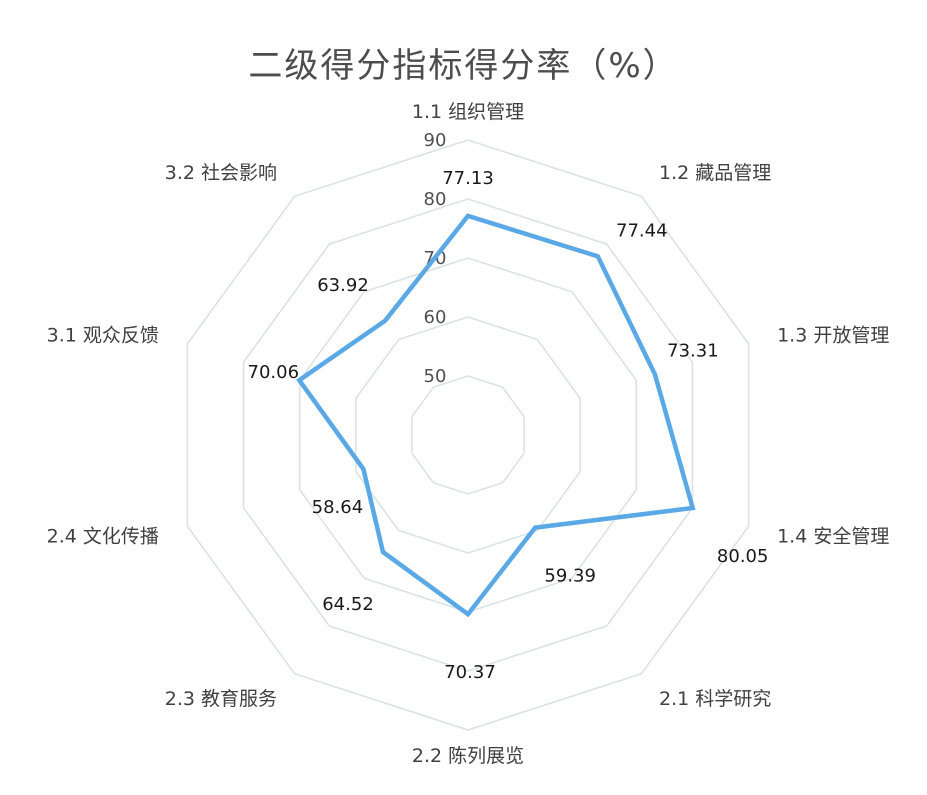  I want to click on value-label: 59.39, so click(570, 576).